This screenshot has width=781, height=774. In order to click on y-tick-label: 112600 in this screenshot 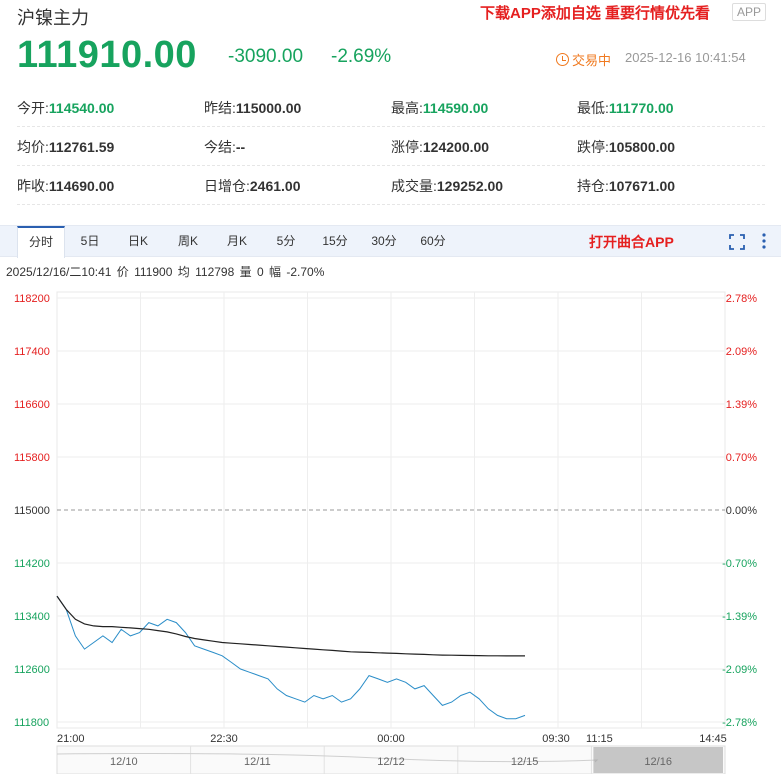, I will do `click(32, 670)`.